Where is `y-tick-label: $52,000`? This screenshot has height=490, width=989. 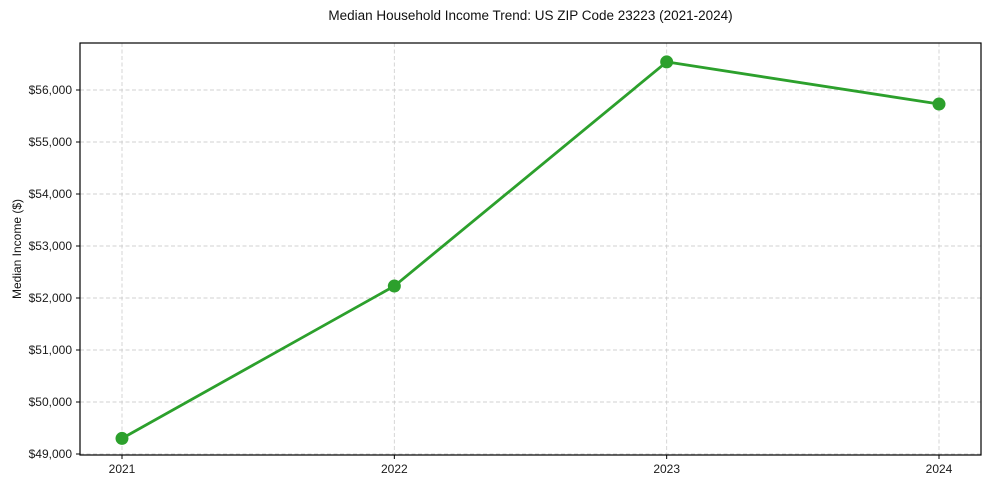
y-tick-label: $52,000 is located at coordinates (51, 298).